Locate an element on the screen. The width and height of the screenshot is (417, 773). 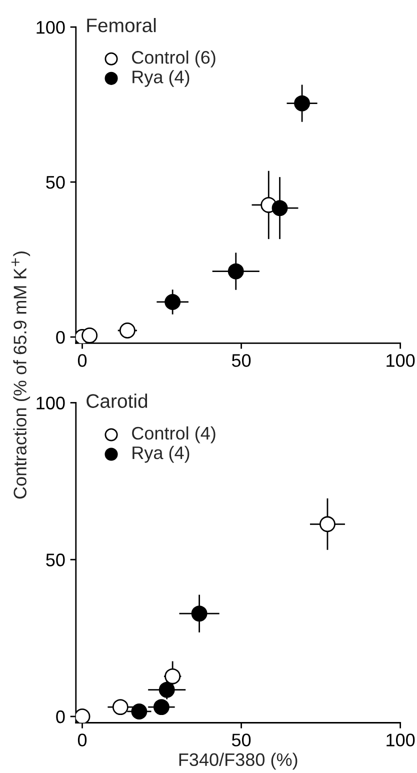
chart-title: Femoral is located at coordinates (121, 25).